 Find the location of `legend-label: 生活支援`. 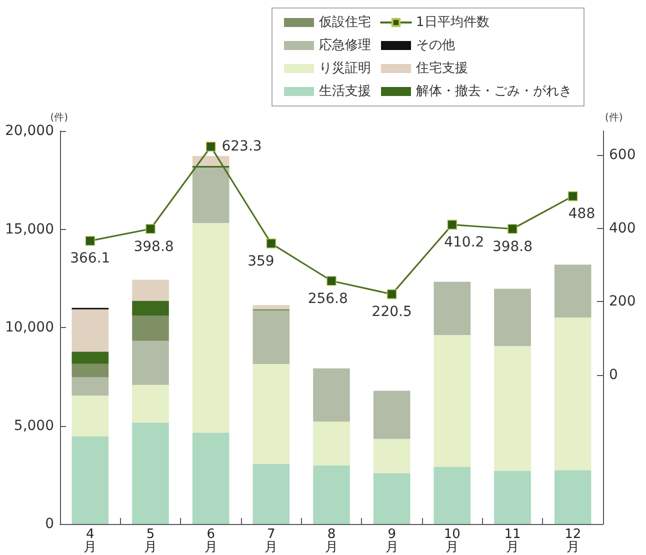

legend-label: 生活支援 is located at coordinates (345, 91).